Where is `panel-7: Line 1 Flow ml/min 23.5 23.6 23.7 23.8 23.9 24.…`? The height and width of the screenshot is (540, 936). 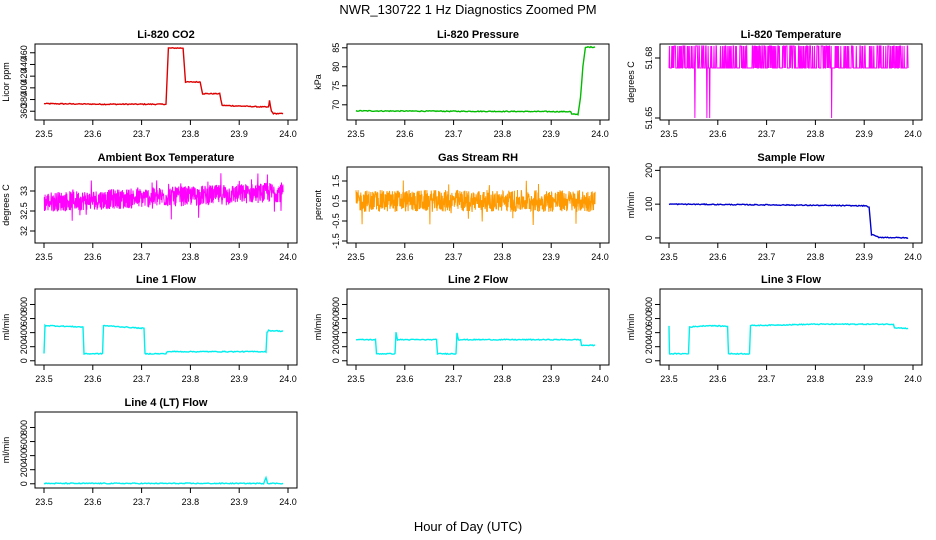 panel-7: Line 1 Flow ml/min 23.5 23.6 23.7 23.8 23.9 24.… is located at coordinates (149, 329).